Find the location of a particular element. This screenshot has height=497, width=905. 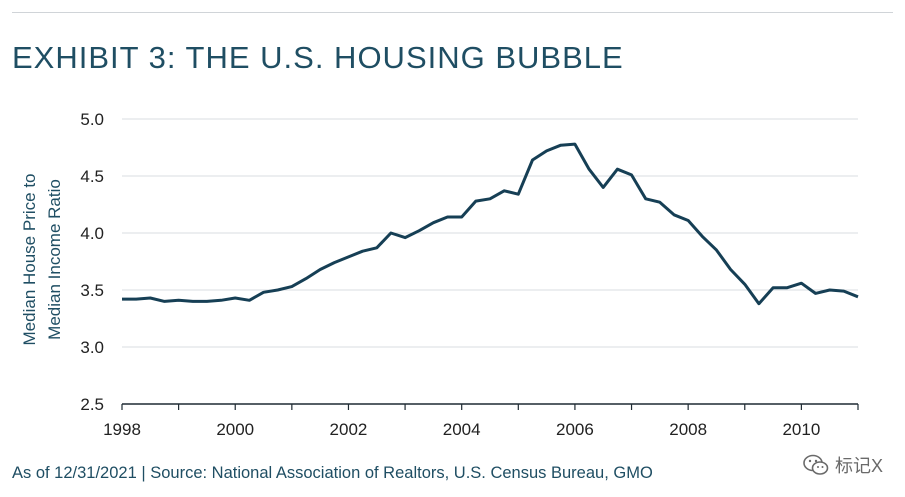

wechat-icon is located at coordinates (816, 464).